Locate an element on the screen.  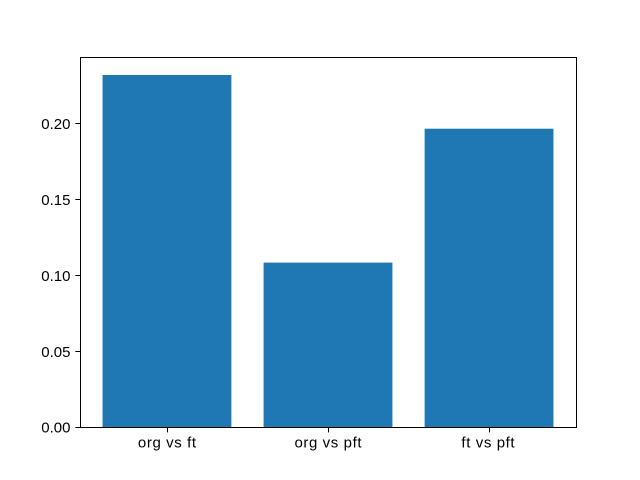
svg-text: 0.00 is located at coordinates (55, 428).